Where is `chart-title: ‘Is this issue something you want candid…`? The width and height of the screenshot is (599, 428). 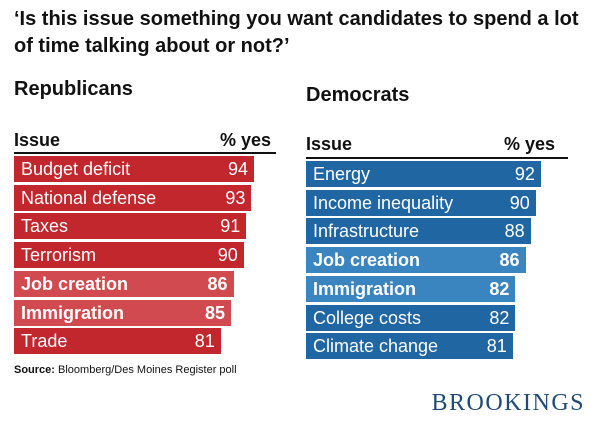 chart-title: ‘Is this issue something you want candid… is located at coordinates (296, 32).